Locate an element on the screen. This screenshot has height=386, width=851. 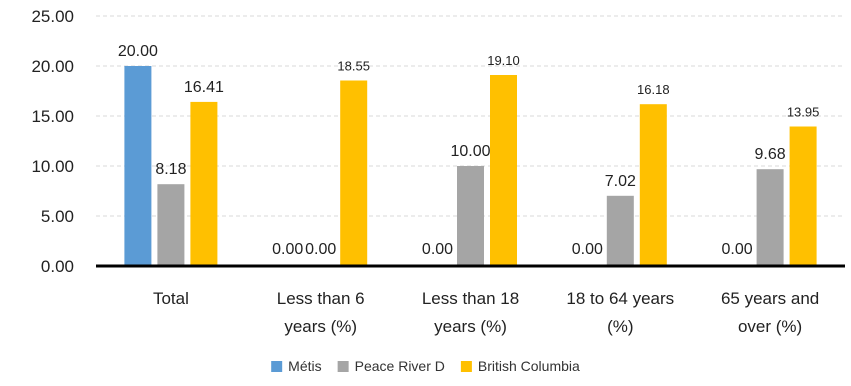
y-tick-label: 25.00 is located at coordinates (52, 16).